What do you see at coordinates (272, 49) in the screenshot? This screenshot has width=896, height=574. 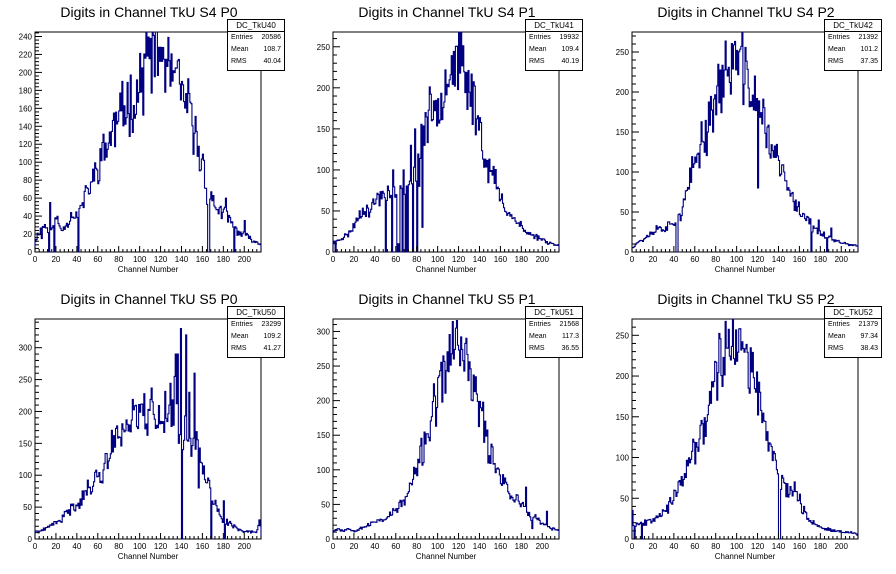 I see `stats-mean-value: 108.7` at bounding box center [272, 49].